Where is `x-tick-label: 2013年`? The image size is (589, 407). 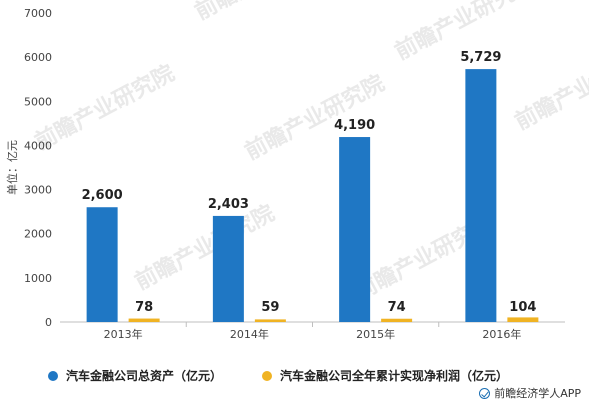
x-tick-label: 2013年 is located at coordinates (123, 334).